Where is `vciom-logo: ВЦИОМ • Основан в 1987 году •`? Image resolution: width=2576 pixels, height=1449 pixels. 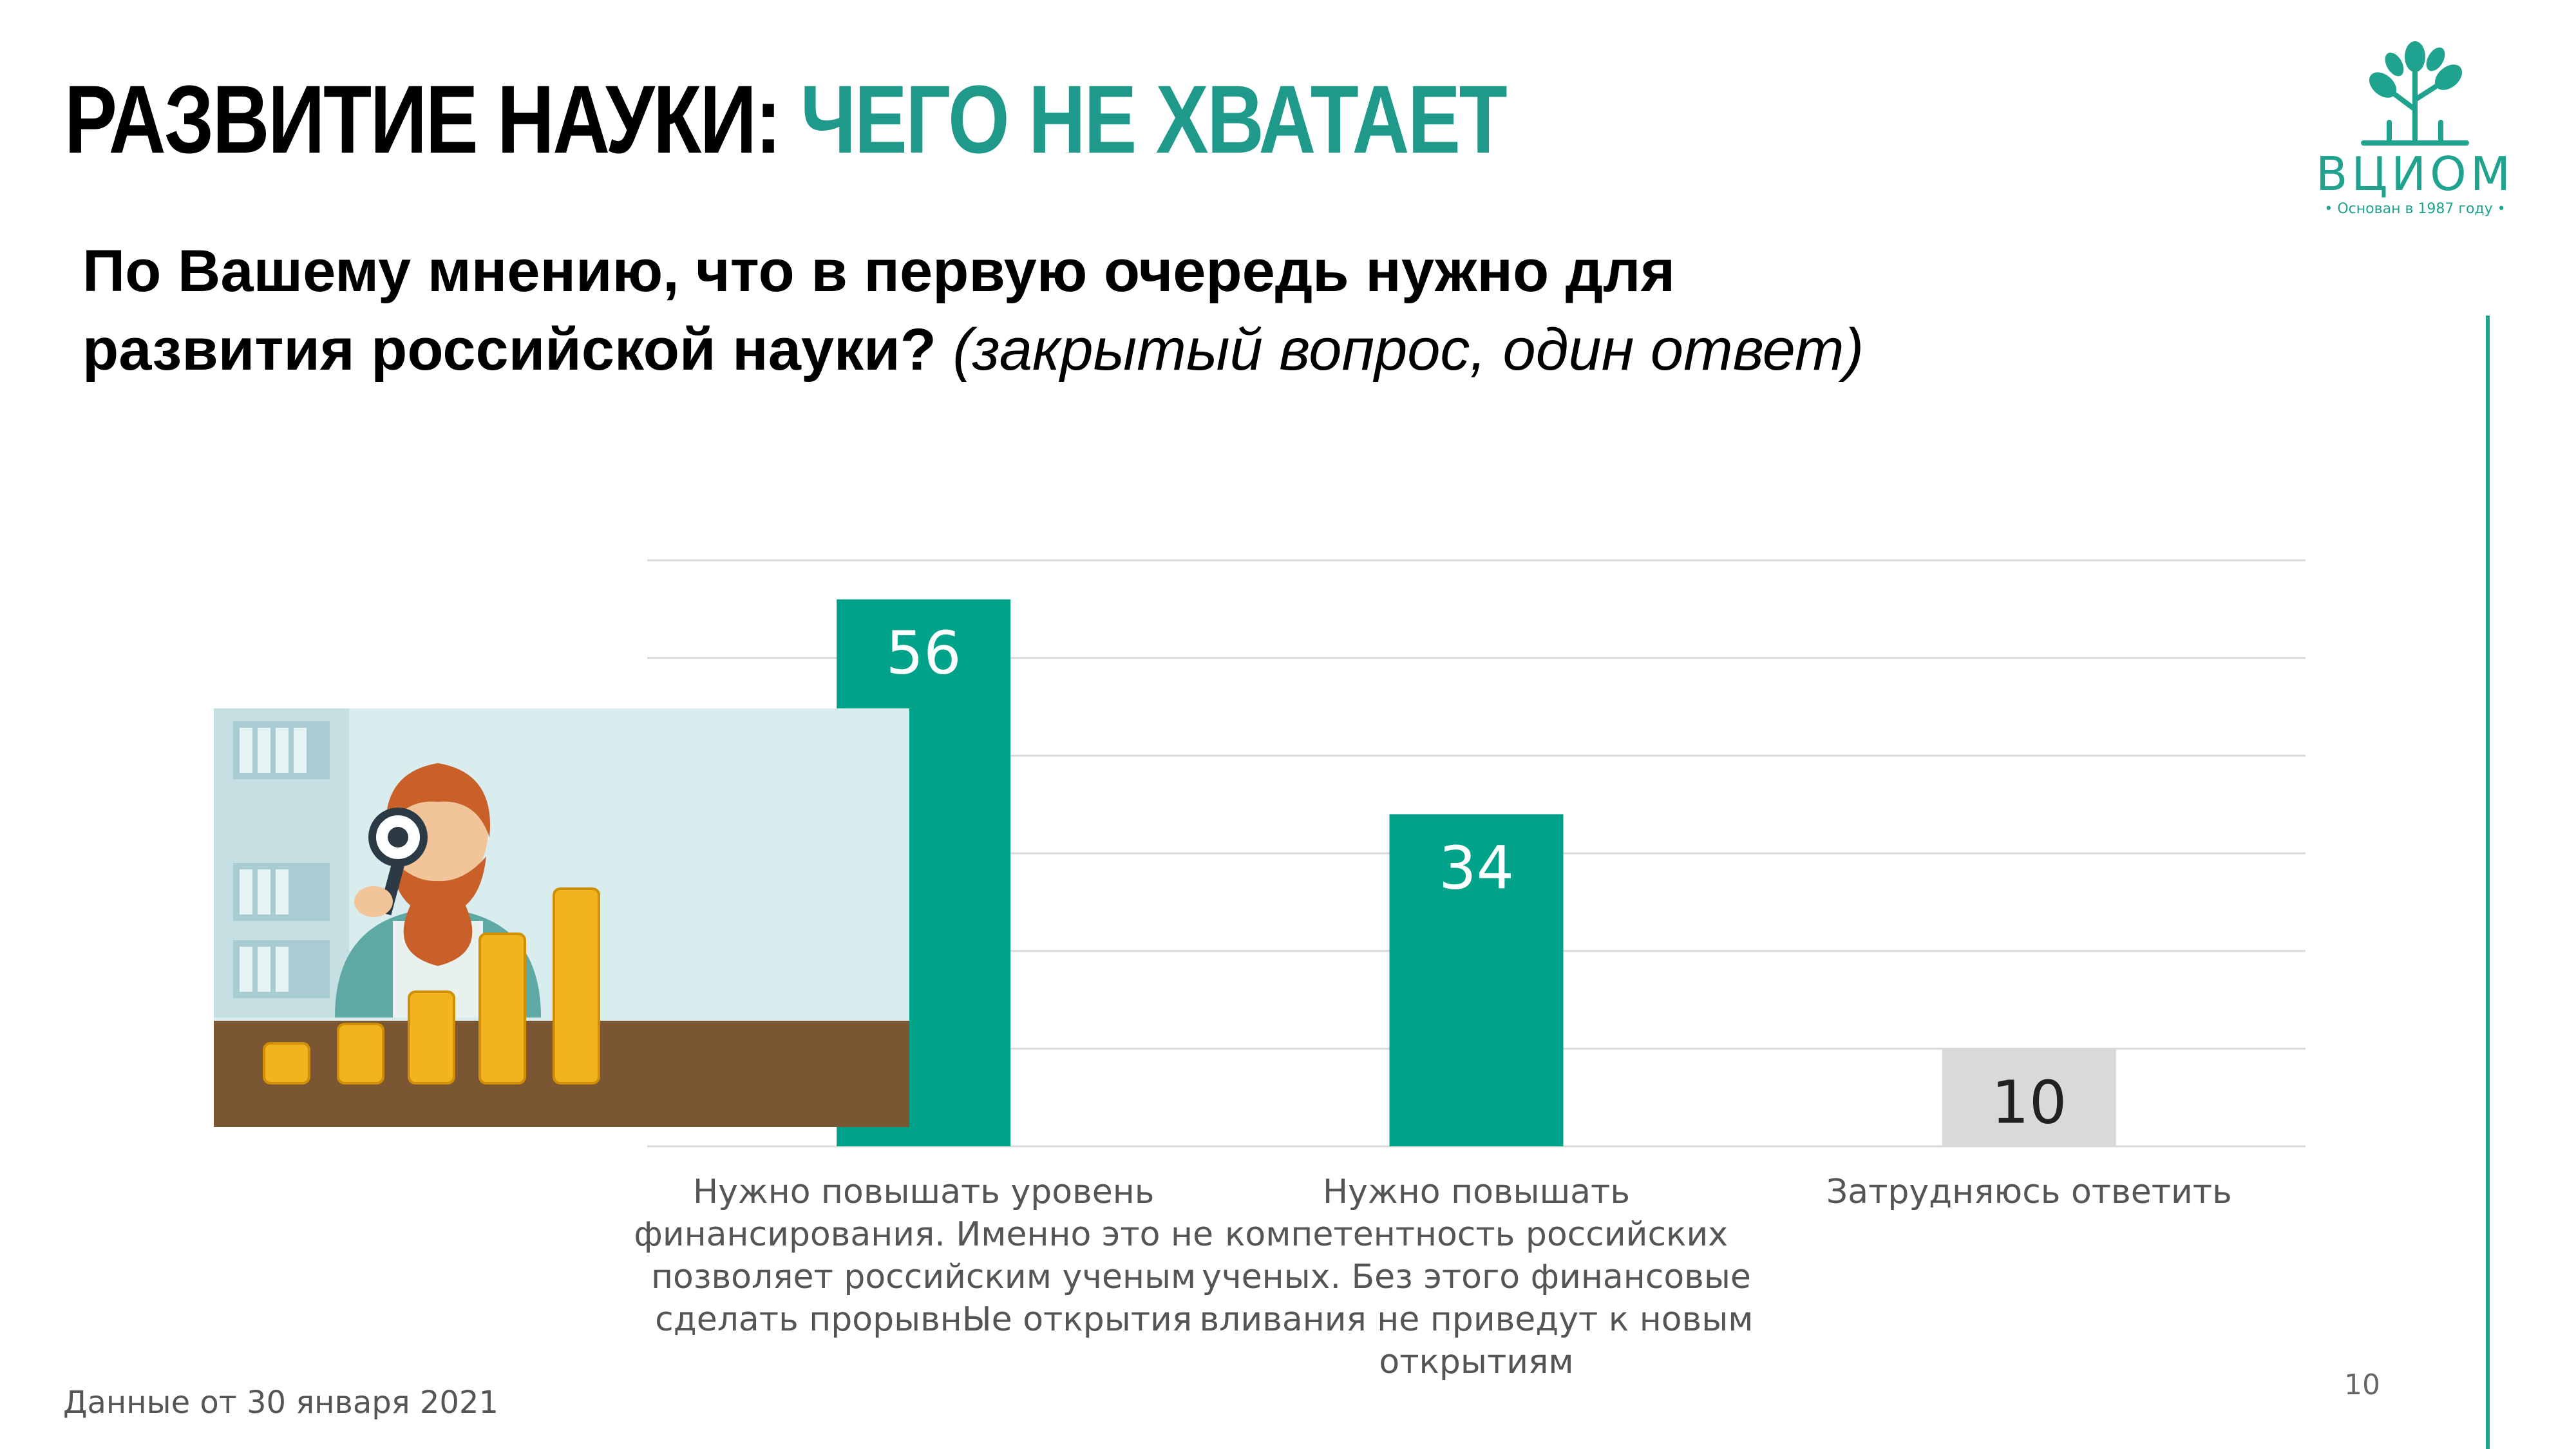 vciom-logo: ВЦИОМ • Основан в 1987 году • is located at coordinates (2415, 132).